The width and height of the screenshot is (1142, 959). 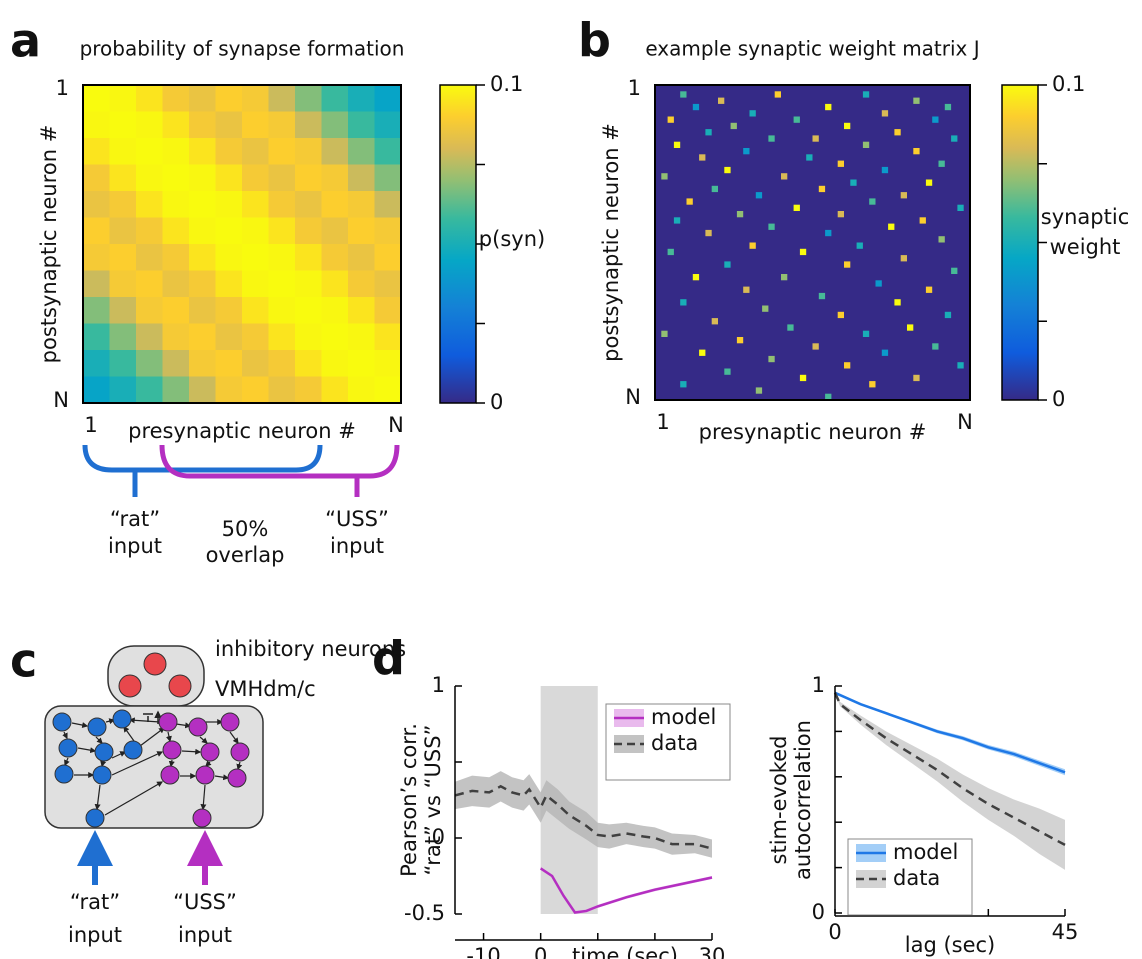 What do you see at coordinates (950, 945) in the screenshot?
I see `x-axis-label: lag (sec)` at bounding box center [950, 945].